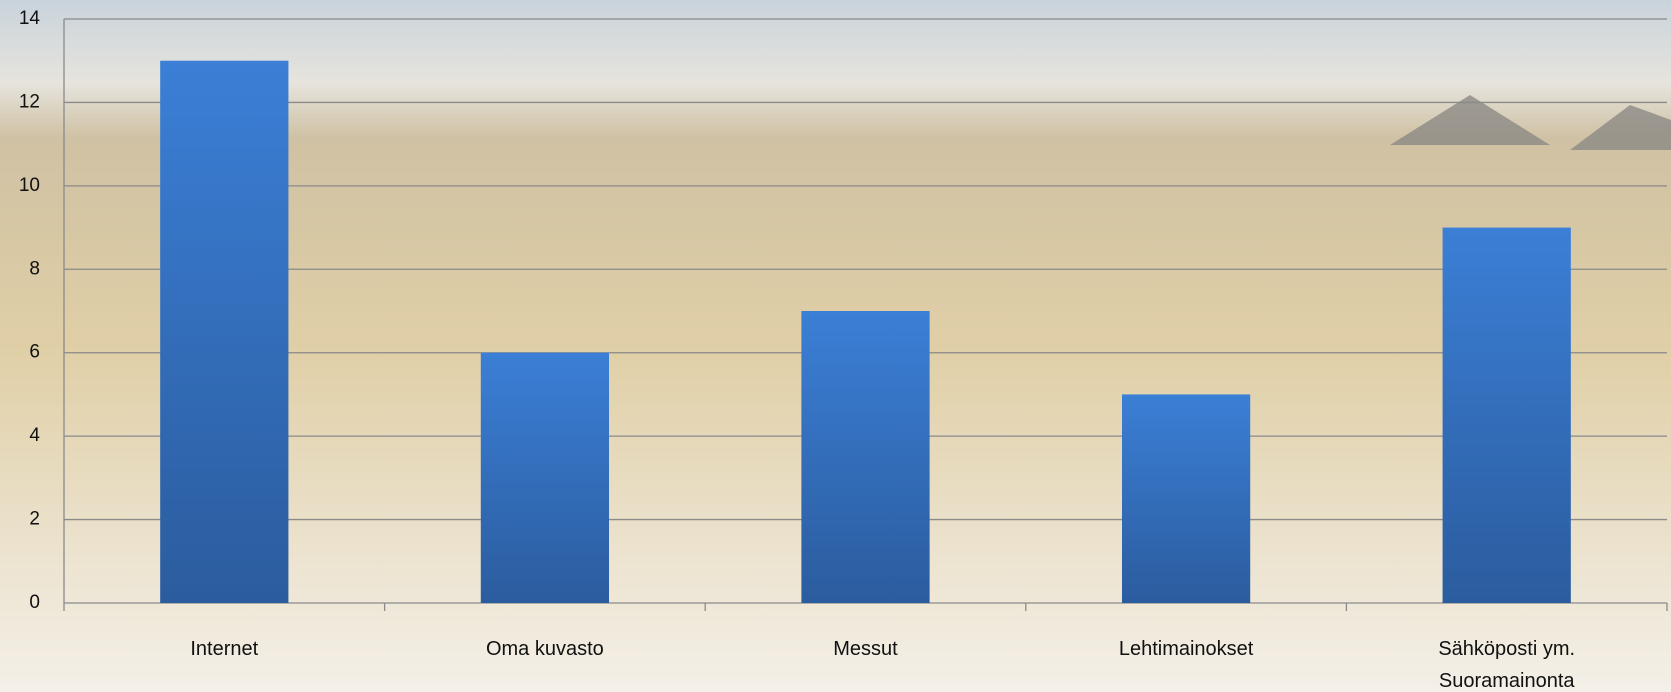  Describe the element at coordinates (1530, 122) in the screenshot. I see `mountains` at that location.